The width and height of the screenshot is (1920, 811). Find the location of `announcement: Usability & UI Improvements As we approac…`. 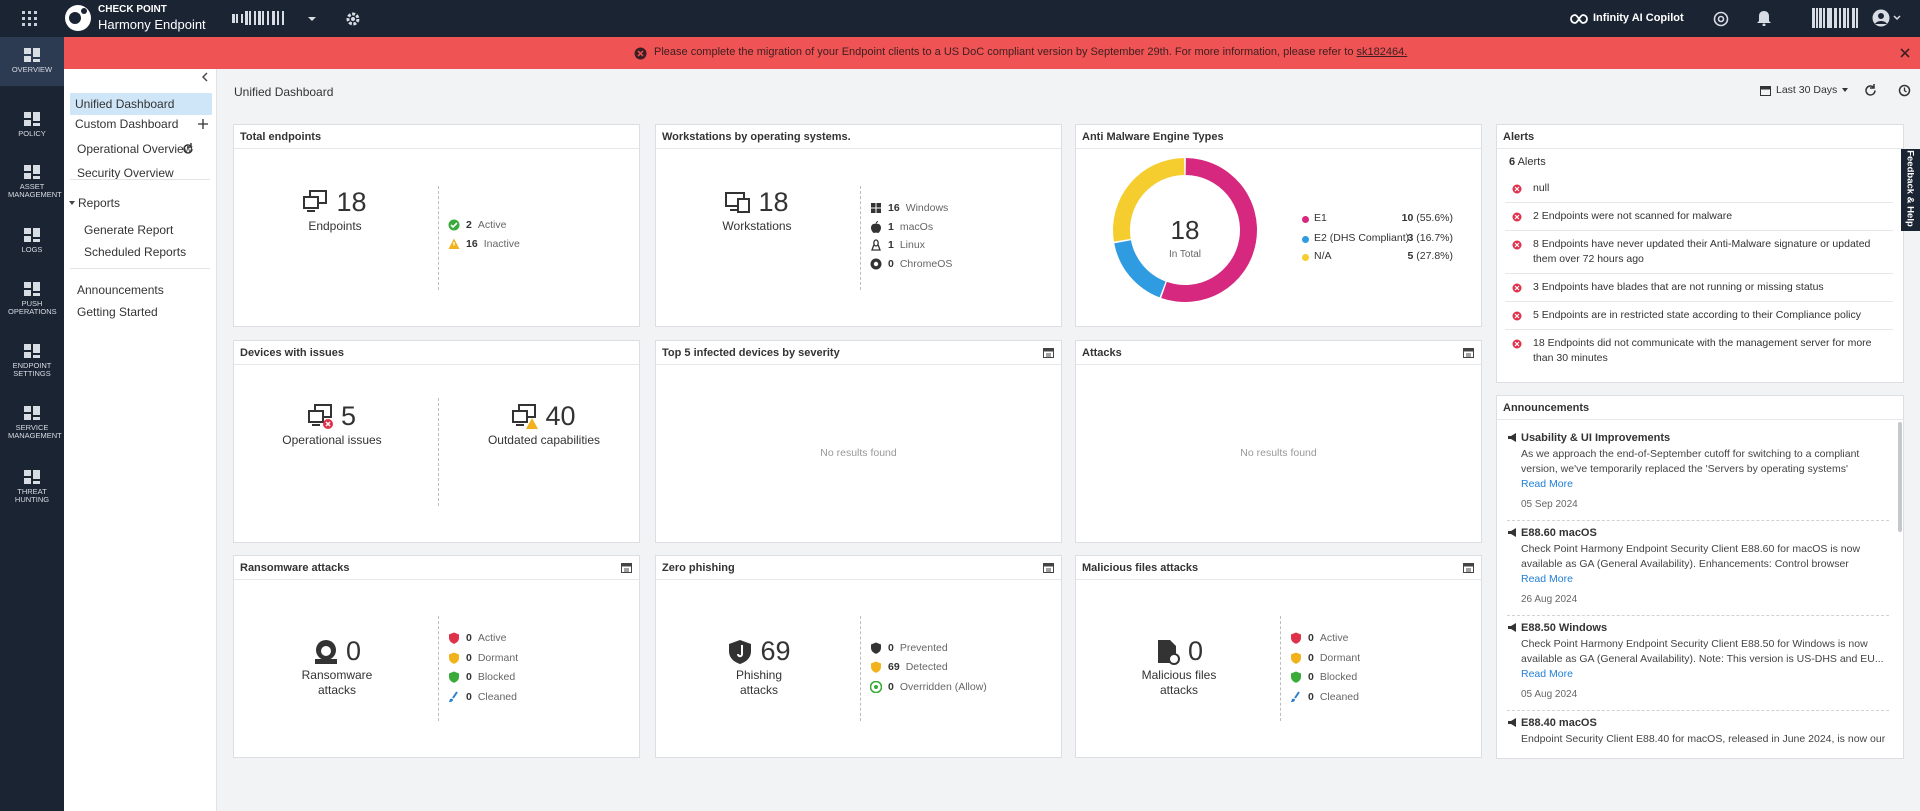

announcement: Usability & UI Improvements As we approac… is located at coordinates (1698, 473).